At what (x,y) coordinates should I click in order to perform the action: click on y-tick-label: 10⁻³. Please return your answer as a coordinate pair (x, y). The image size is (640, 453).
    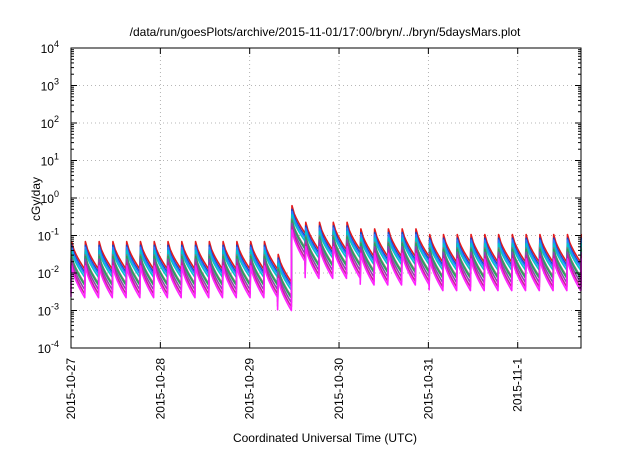
    Looking at the image, I should click on (48, 310).